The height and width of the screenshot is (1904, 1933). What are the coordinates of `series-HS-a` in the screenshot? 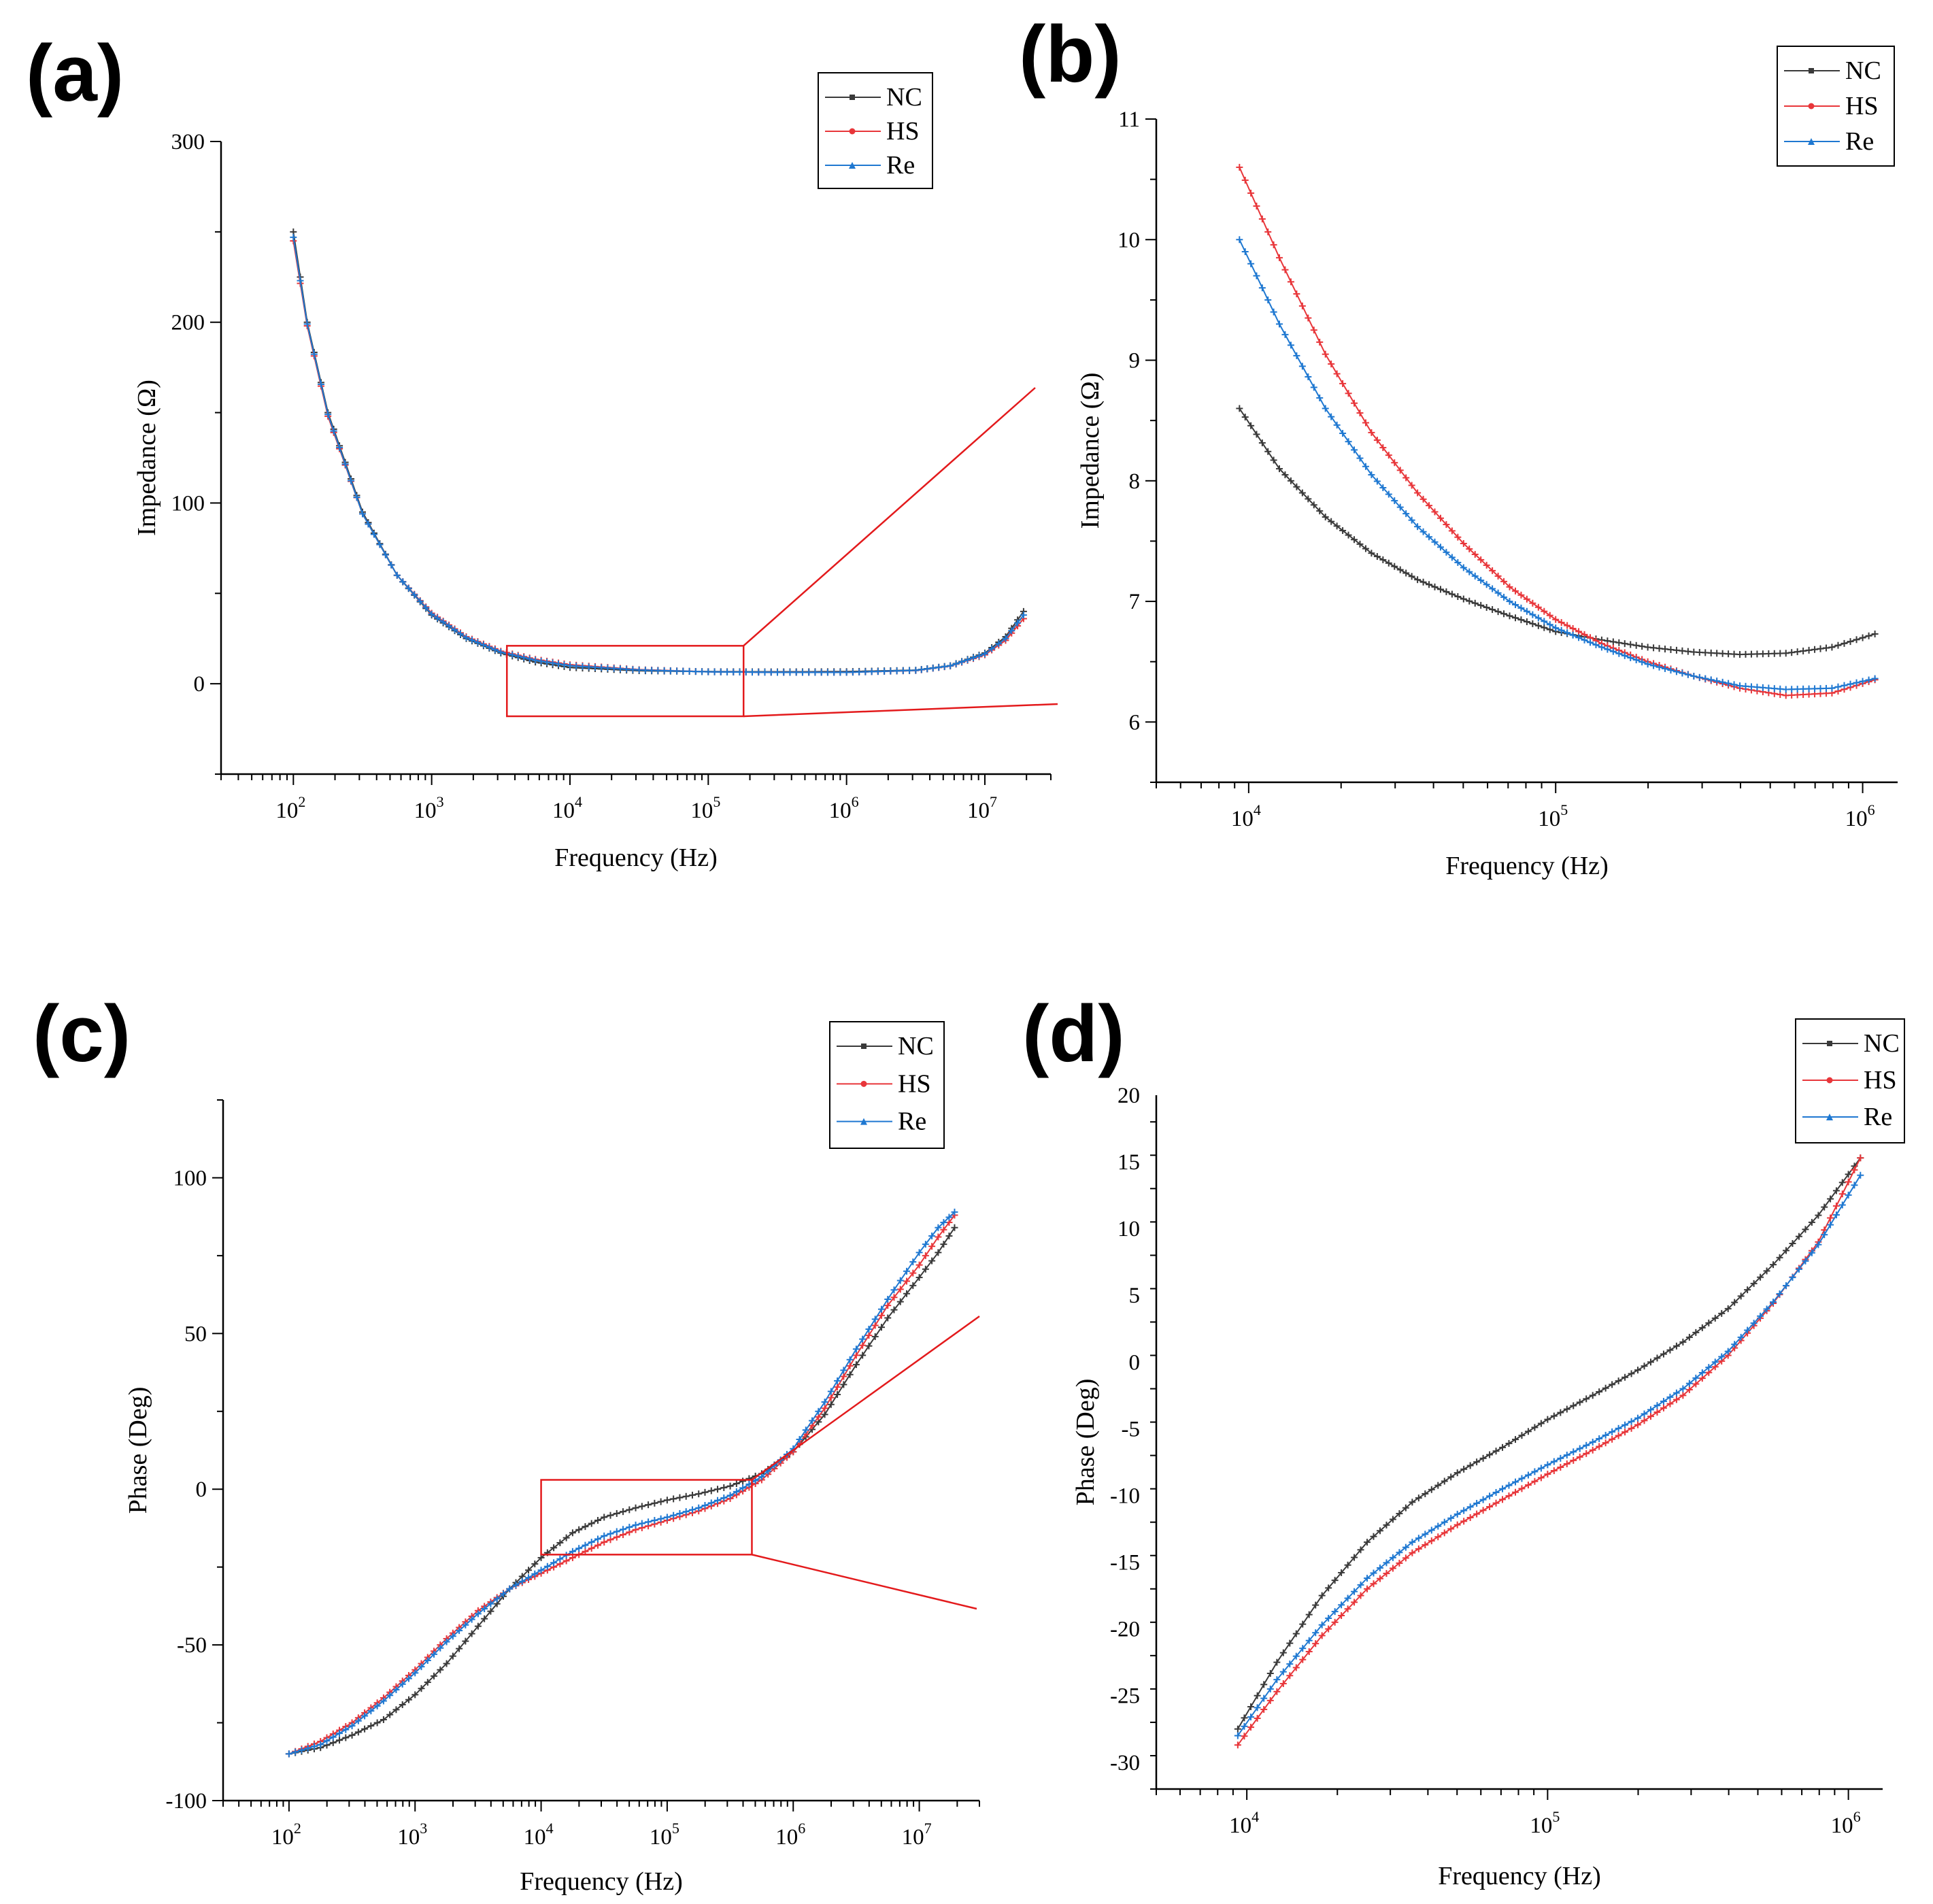 It's located at (658, 457).